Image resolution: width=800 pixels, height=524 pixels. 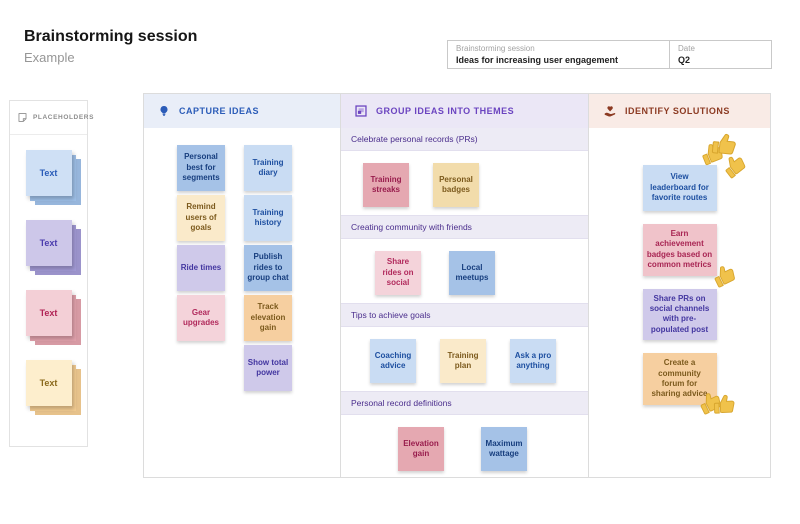 What do you see at coordinates (64, 117) in the screenshot?
I see `placeholders-title: PLACEHOLDERS` at bounding box center [64, 117].